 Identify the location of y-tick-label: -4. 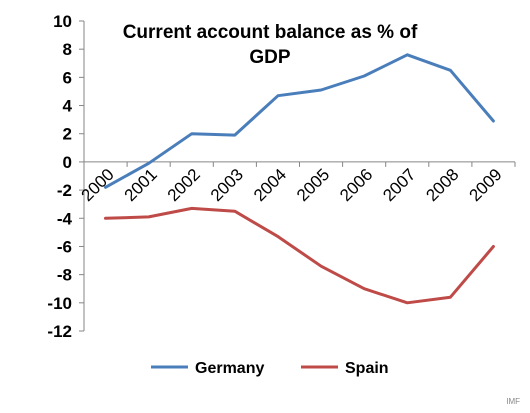
(65, 218).